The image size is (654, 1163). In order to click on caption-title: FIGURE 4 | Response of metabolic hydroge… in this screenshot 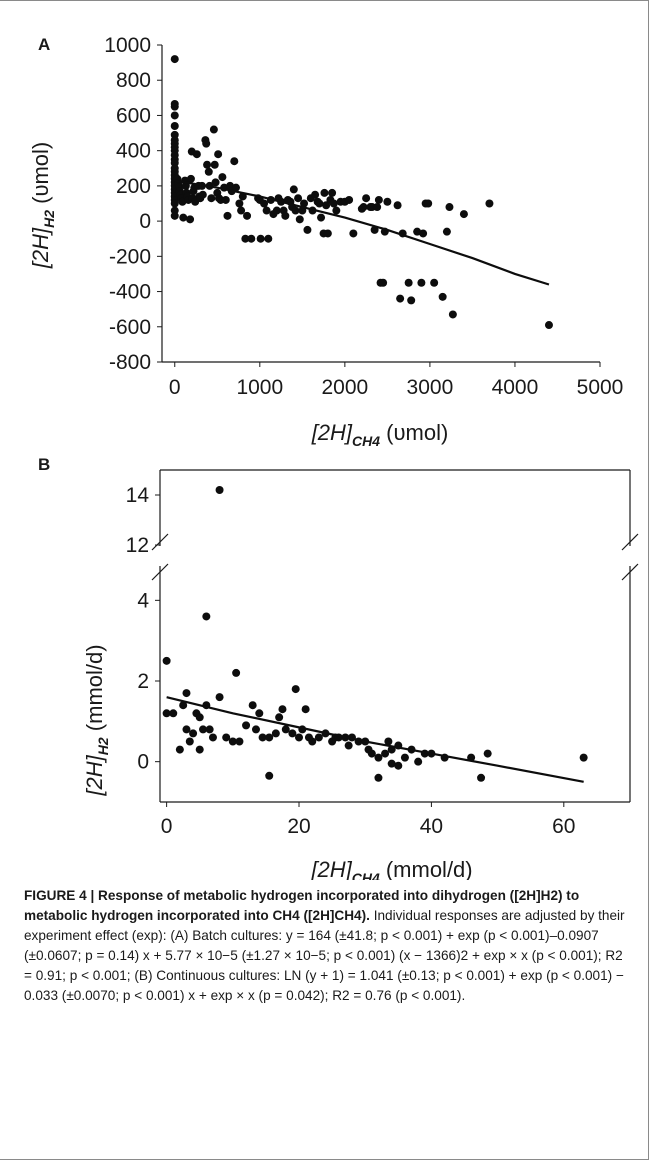, I will do `click(302, 905)`.